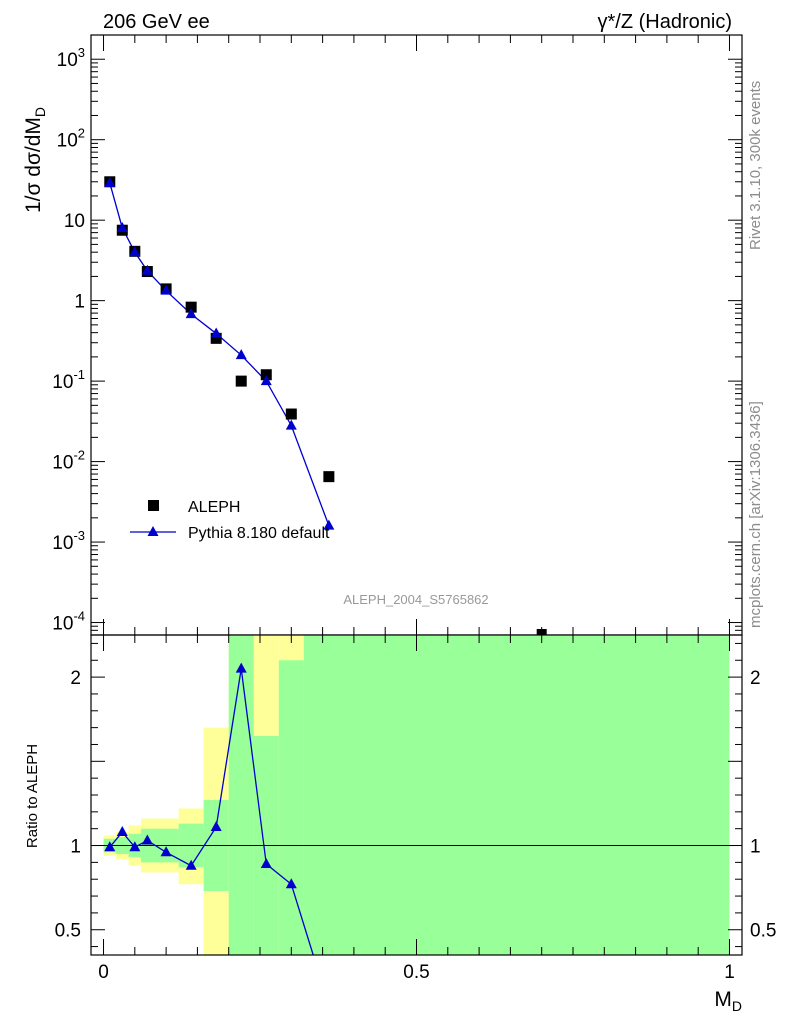  What do you see at coordinates (156, 22) in the screenshot?
I see `header-left: 206 GeV ee` at bounding box center [156, 22].